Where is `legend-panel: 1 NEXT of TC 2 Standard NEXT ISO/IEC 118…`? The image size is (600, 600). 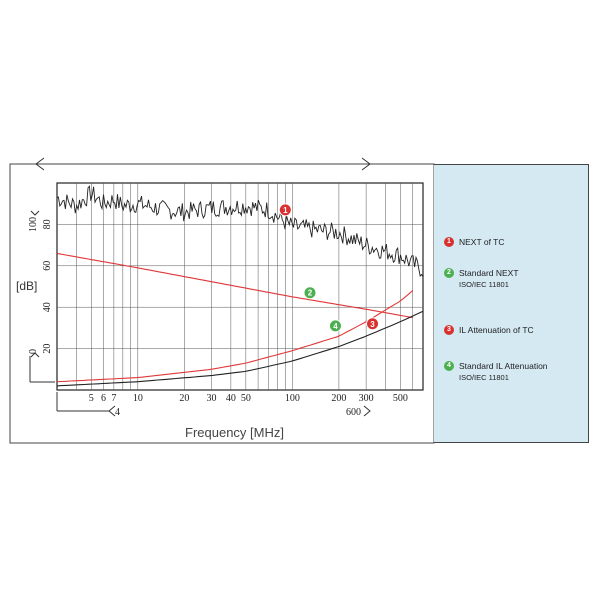
legend-panel: 1 NEXT of TC 2 Standard NEXT ISO/IEC 118… is located at coordinates (511, 303).